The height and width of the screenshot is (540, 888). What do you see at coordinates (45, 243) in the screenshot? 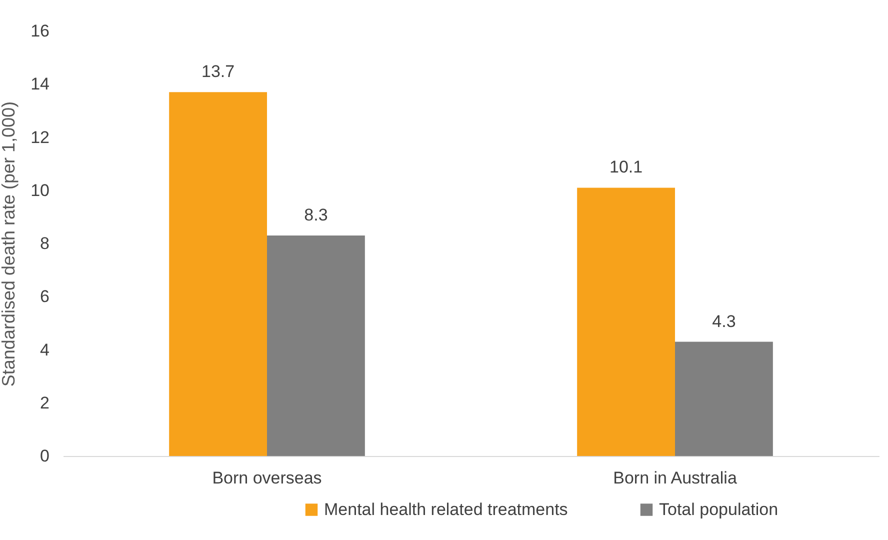
I see `y-tick-label: 8` at bounding box center [45, 243].